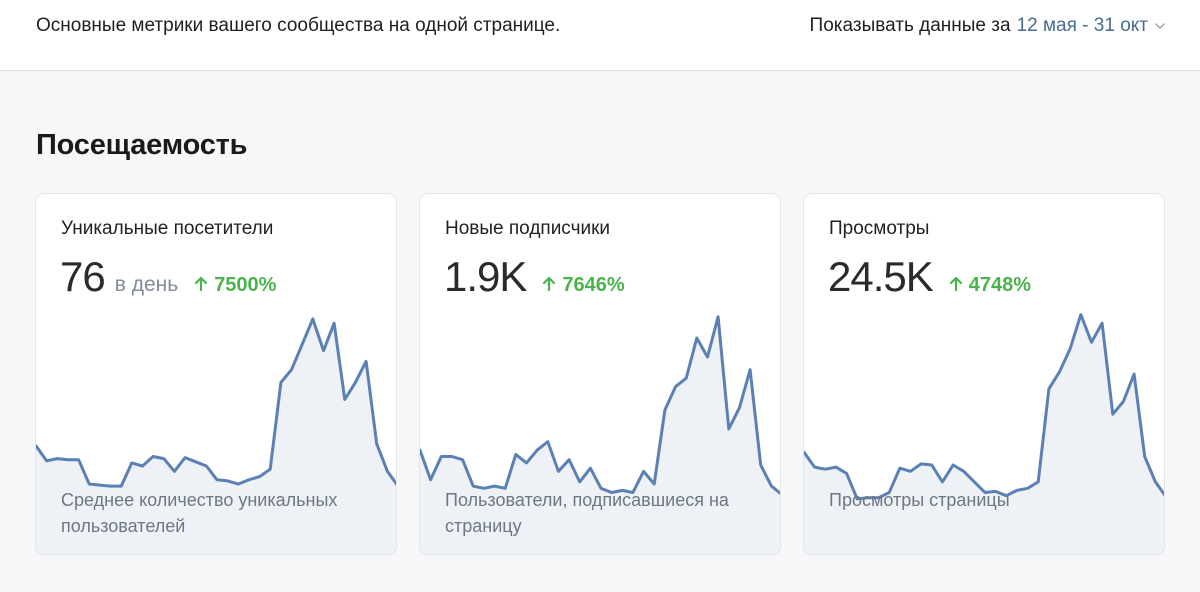 This screenshot has width=1200, height=592. I want to click on metric-value: 76, so click(83, 276).